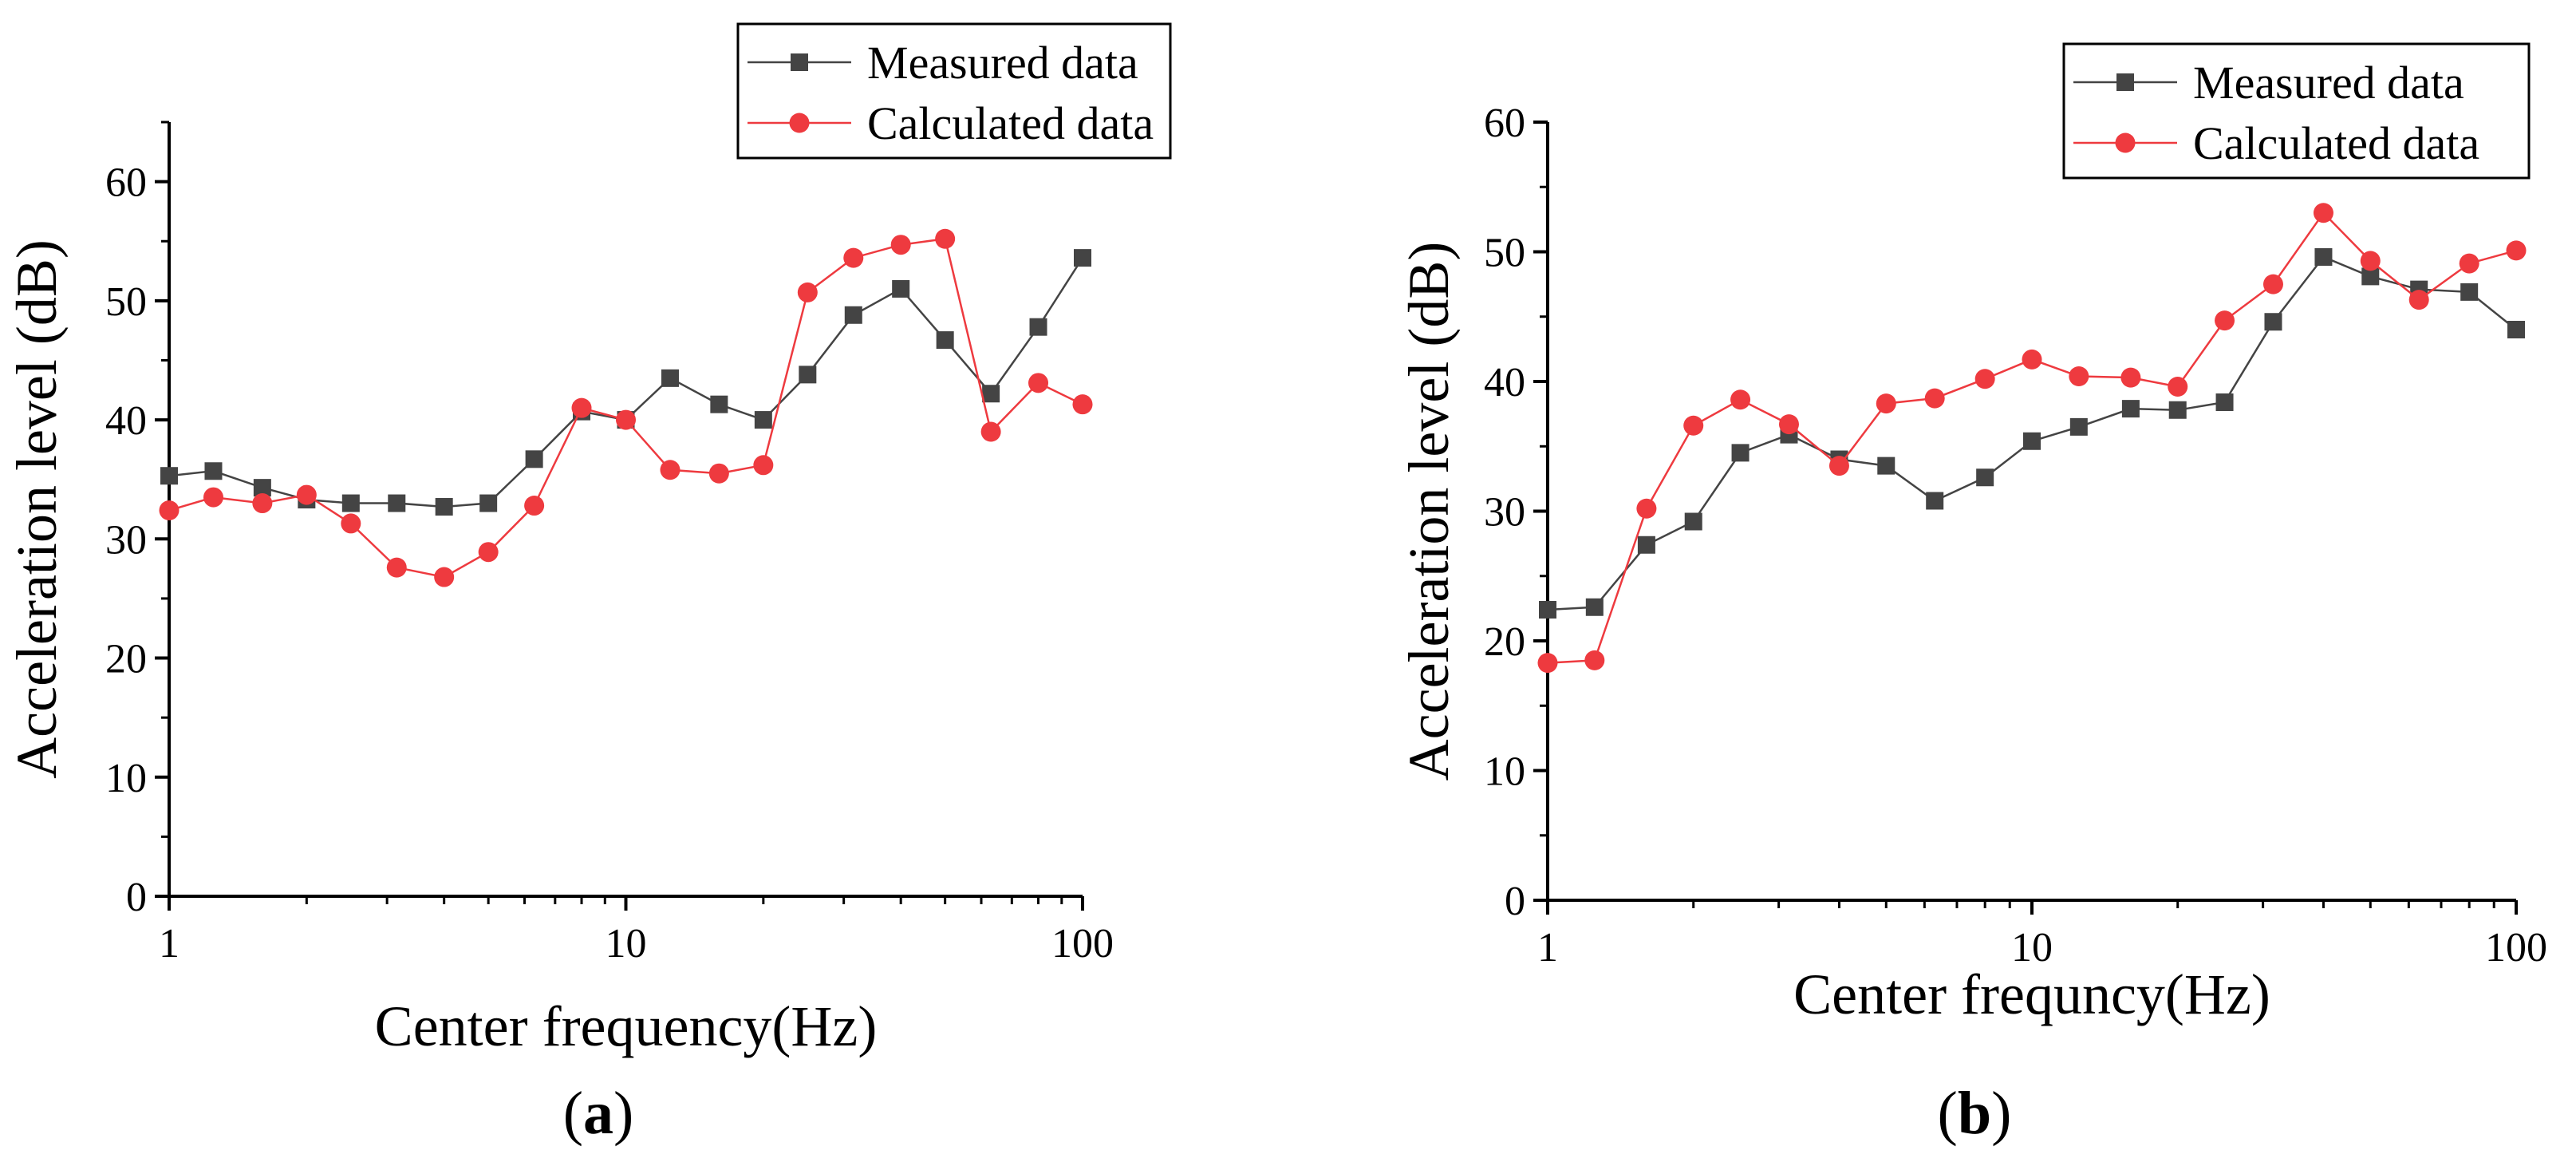 Image resolution: width=2576 pixels, height=1166 pixels. I want to click on x-tick-label: 100, so click(1083, 943).